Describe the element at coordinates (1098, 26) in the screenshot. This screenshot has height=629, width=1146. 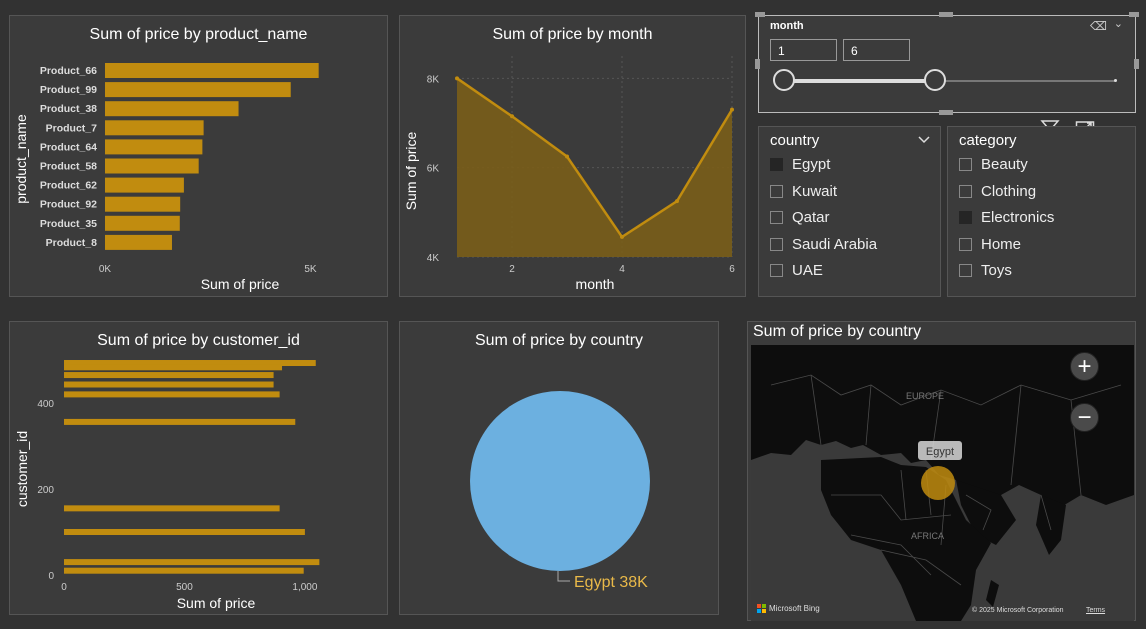
I see `eraser-icon: ⌫` at that location.